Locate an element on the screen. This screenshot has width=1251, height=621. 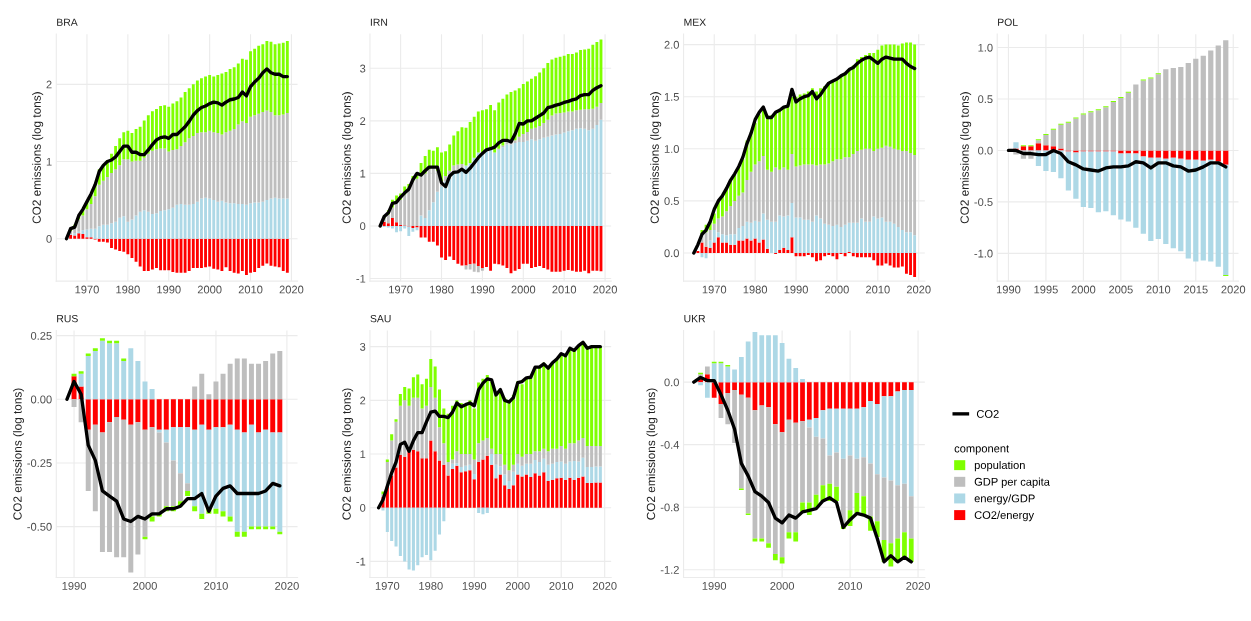
y-tick-label: 0.25 is located at coordinates (41, 335).